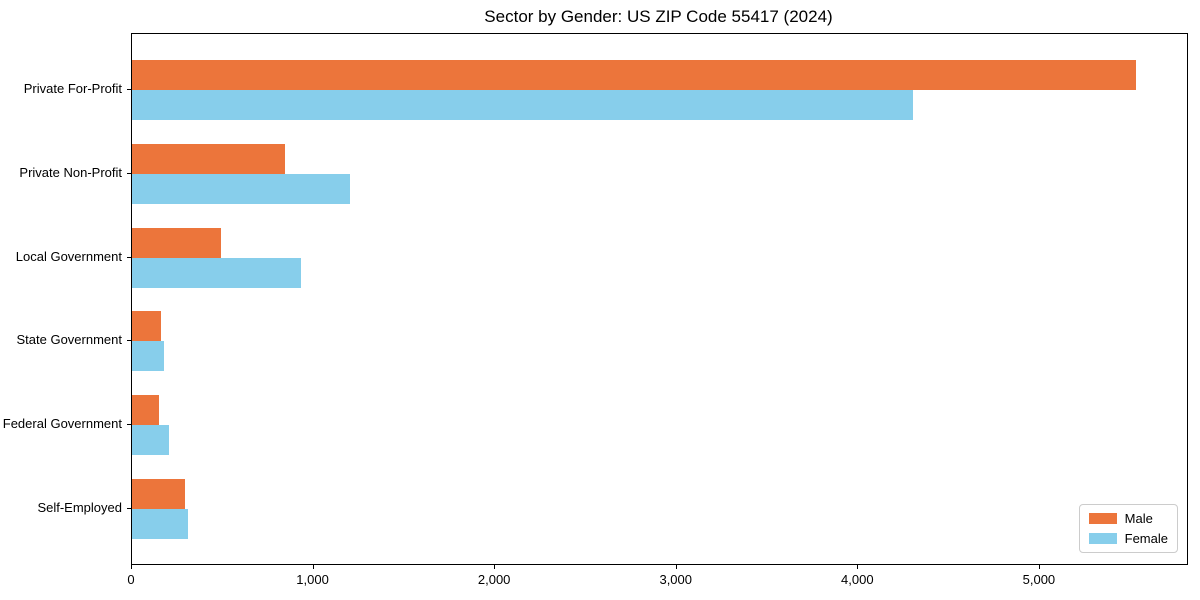  Describe the element at coordinates (494, 579) in the screenshot. I see `x-tick-label: 2,000` at that location.